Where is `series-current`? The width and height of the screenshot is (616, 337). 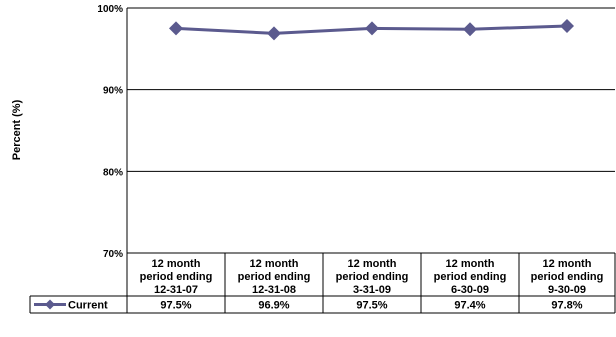
series-current is located at coordinates (371, 29).